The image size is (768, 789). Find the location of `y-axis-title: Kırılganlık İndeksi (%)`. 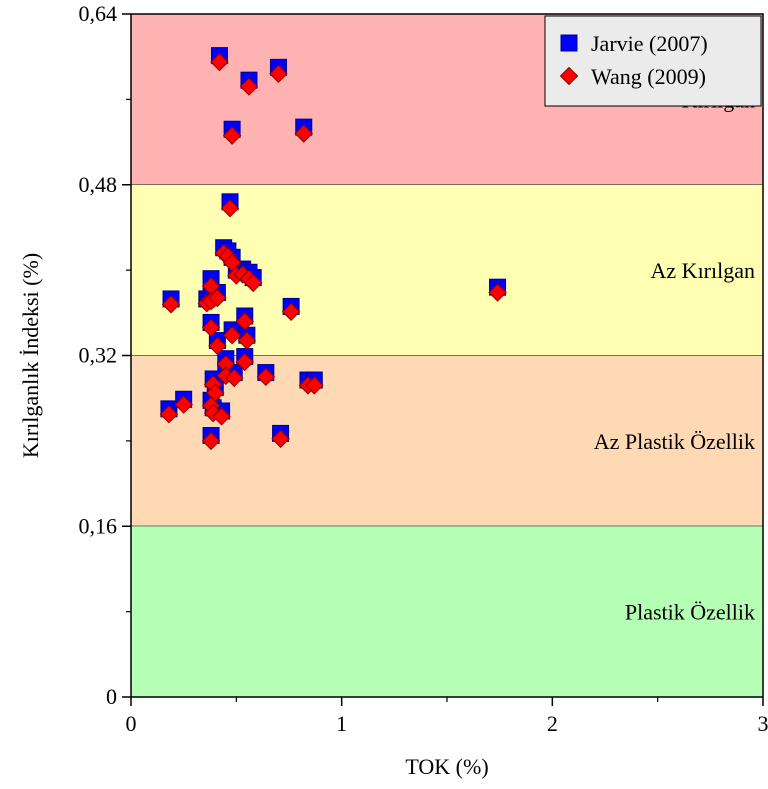

y-axis-title: Kırılganlık İndeksi (%) is located at coordinates (30, 355).